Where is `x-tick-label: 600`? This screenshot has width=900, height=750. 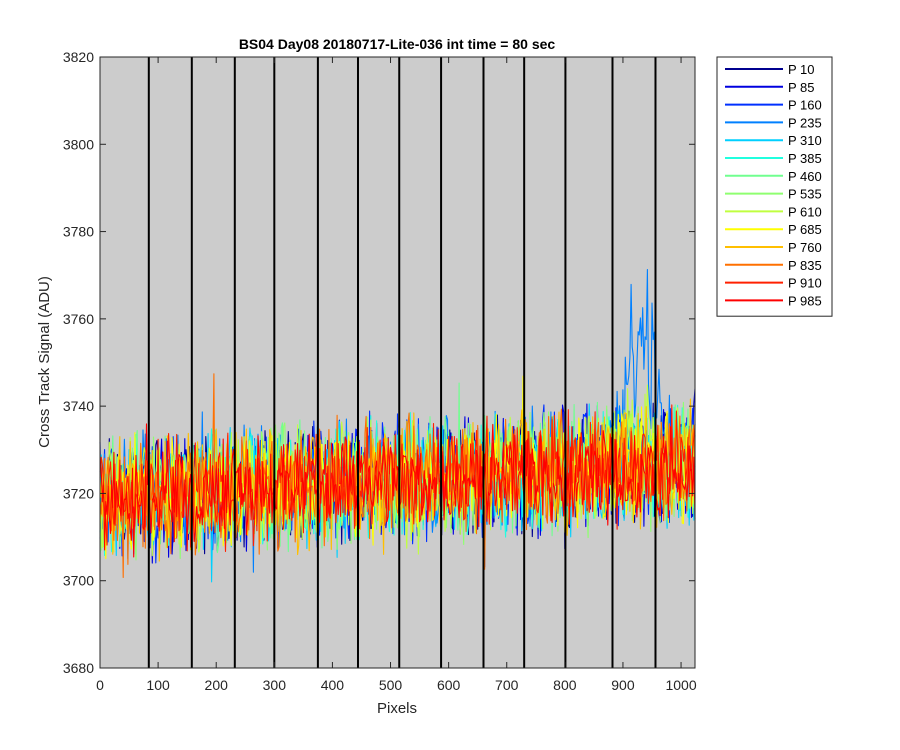 x-tick-label: 600 is located at coordinates (449, 685).